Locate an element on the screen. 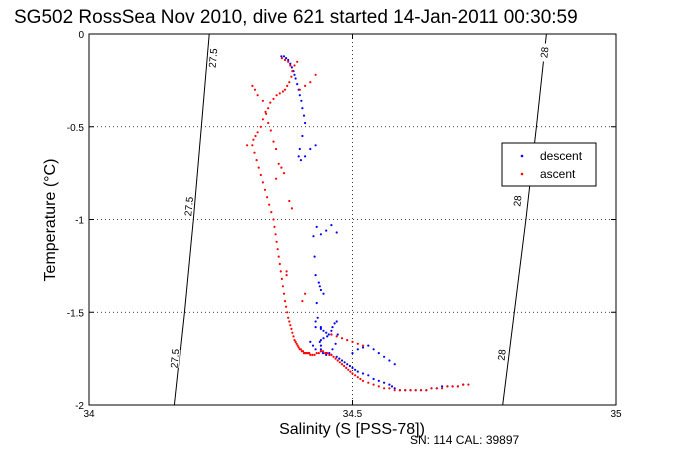 This screenshot has height=454, width=681. isopycnal-label: 27.5 is located at coordinates (214, 58).